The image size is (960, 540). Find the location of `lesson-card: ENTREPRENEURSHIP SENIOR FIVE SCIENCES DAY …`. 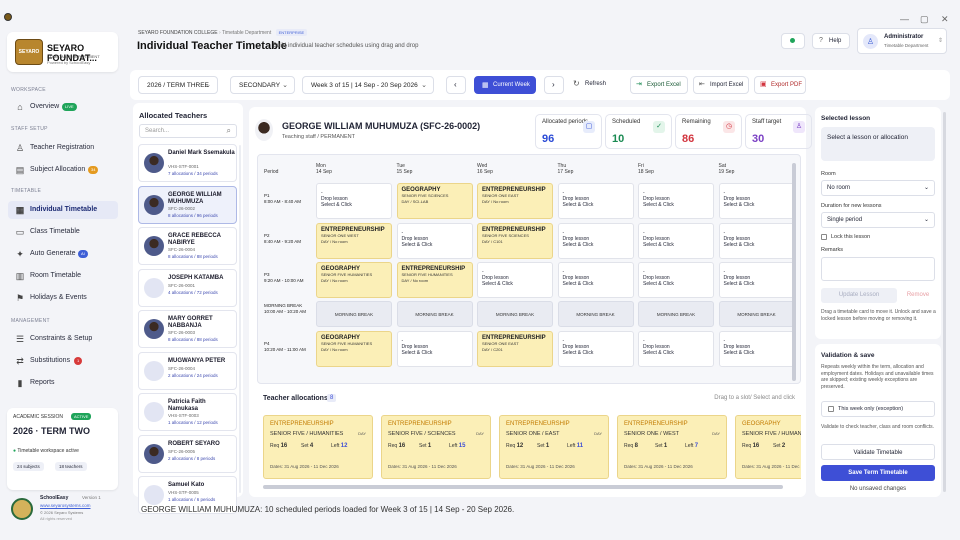

lesson-card: ENTREPRENEURSHIP SENIOR FIVE SCIENCES DAY … is located at coordinates (515, 241).